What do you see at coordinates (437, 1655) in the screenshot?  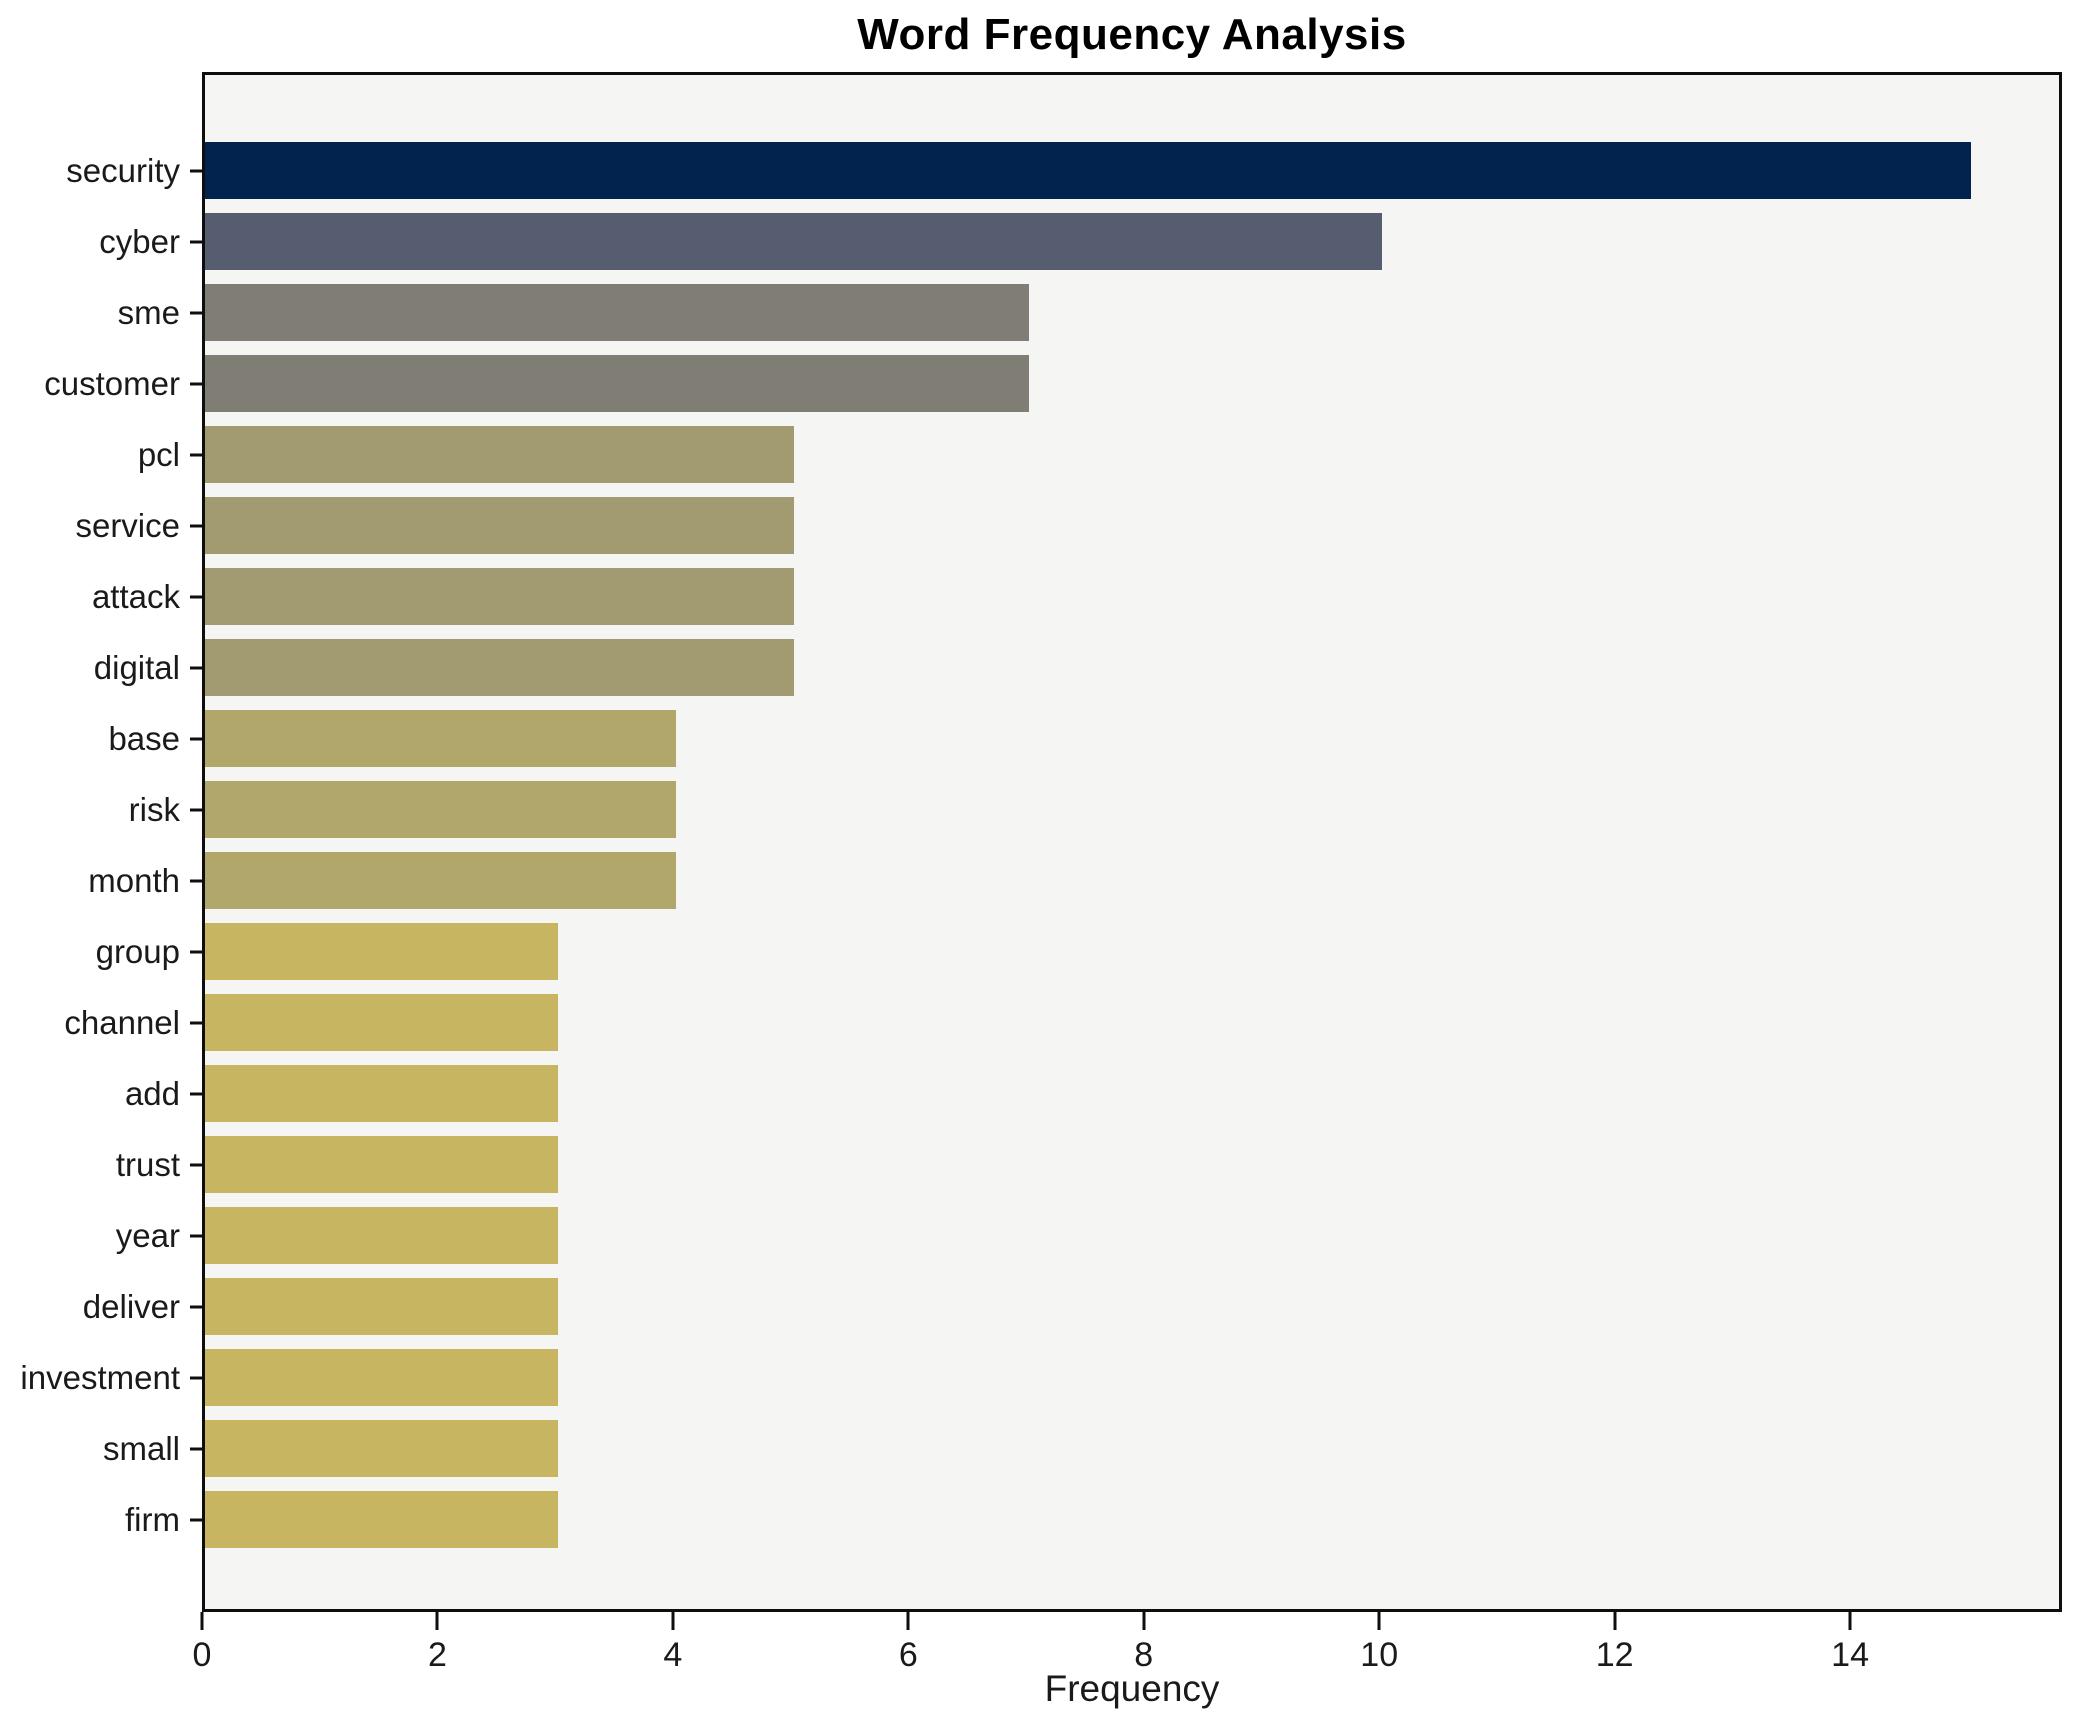 I see `x-tick-label: 2` at bounding box center [437, 1655].